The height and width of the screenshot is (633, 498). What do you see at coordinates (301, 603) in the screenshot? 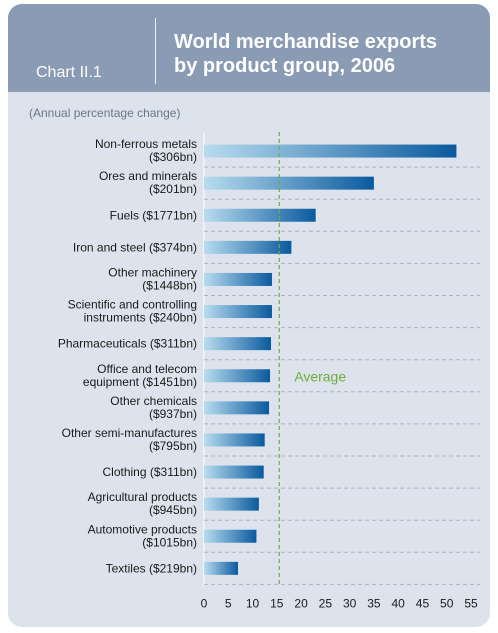
I see `x-tick-label: 20` at bounding box center [301, 603].